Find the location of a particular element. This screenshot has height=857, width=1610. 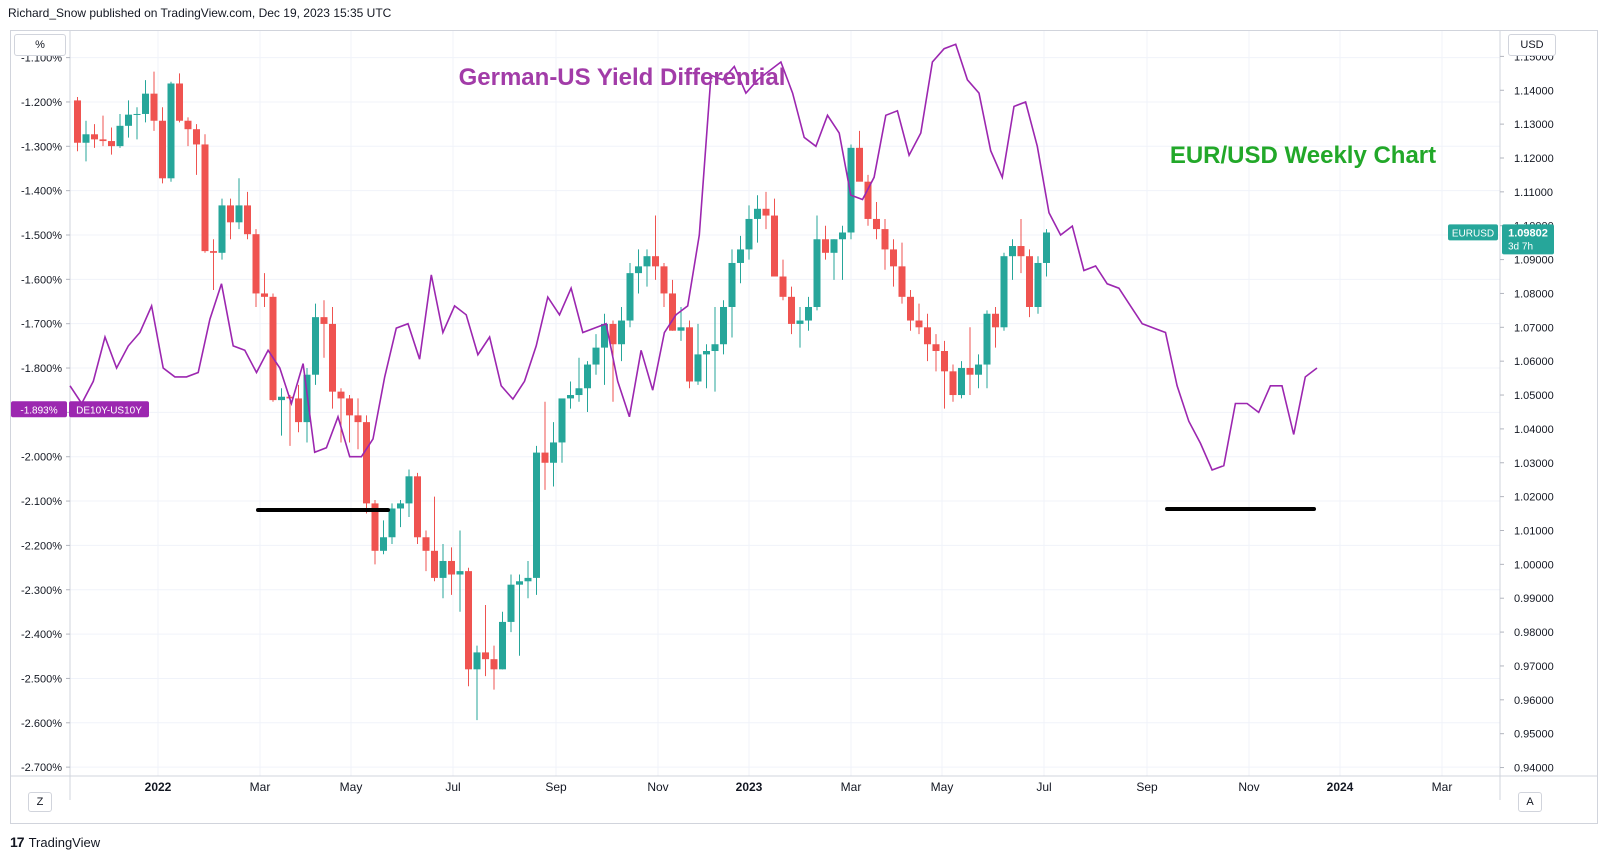

spread-value-badge is located at coordinates (39, 409).